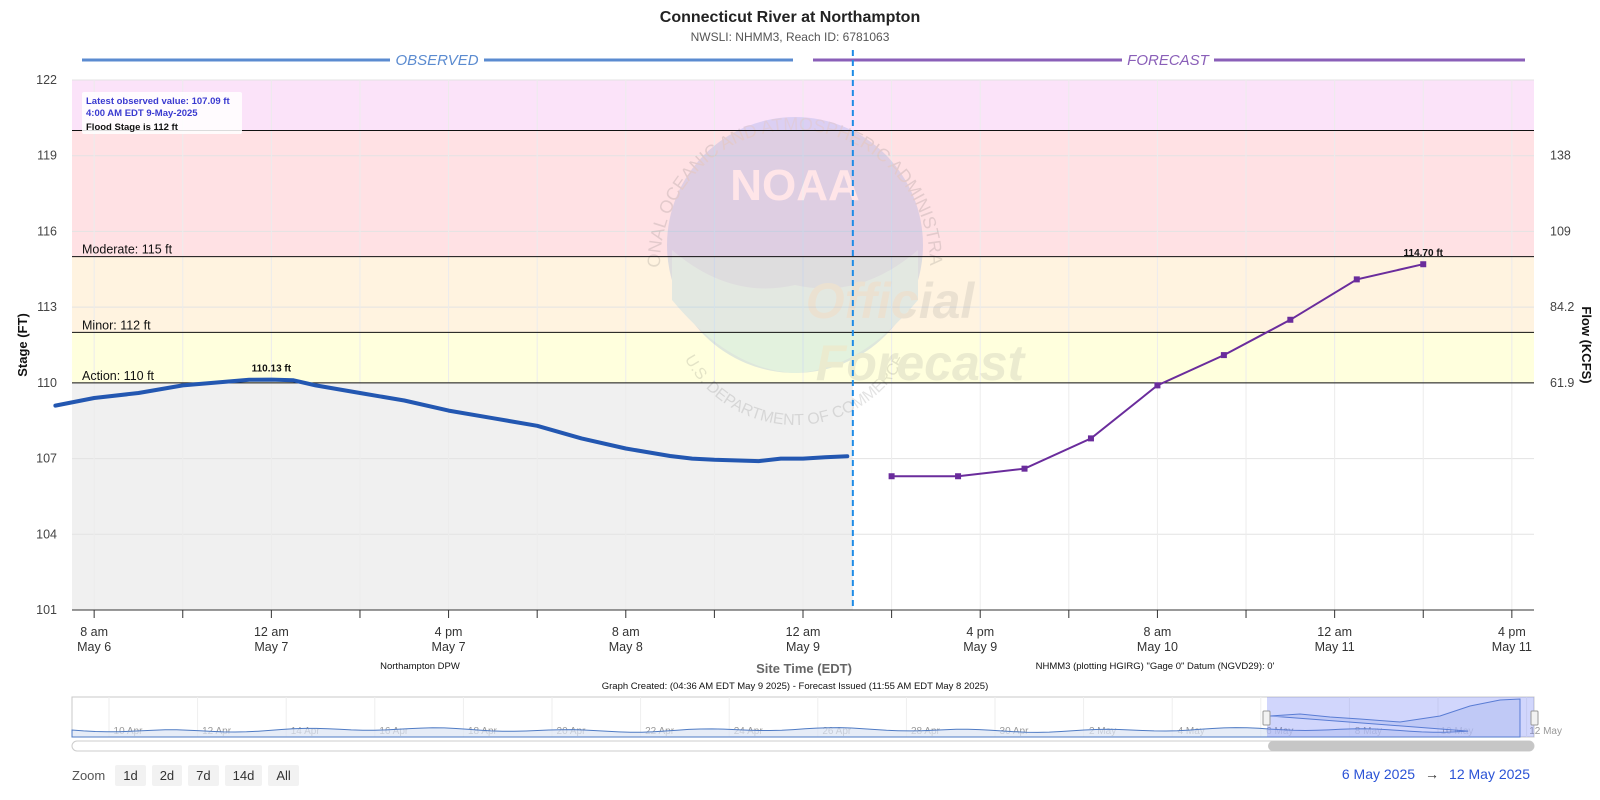  What do you see at coordinates (795, 311) in the screenshot?
I see `noaa-logo-wave` at bounding box center [795, 311].